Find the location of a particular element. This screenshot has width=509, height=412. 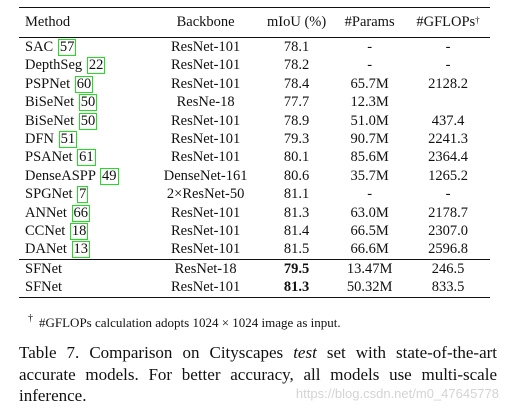

gflops-cell: 2364.4 is located at coordinates (448, 157).